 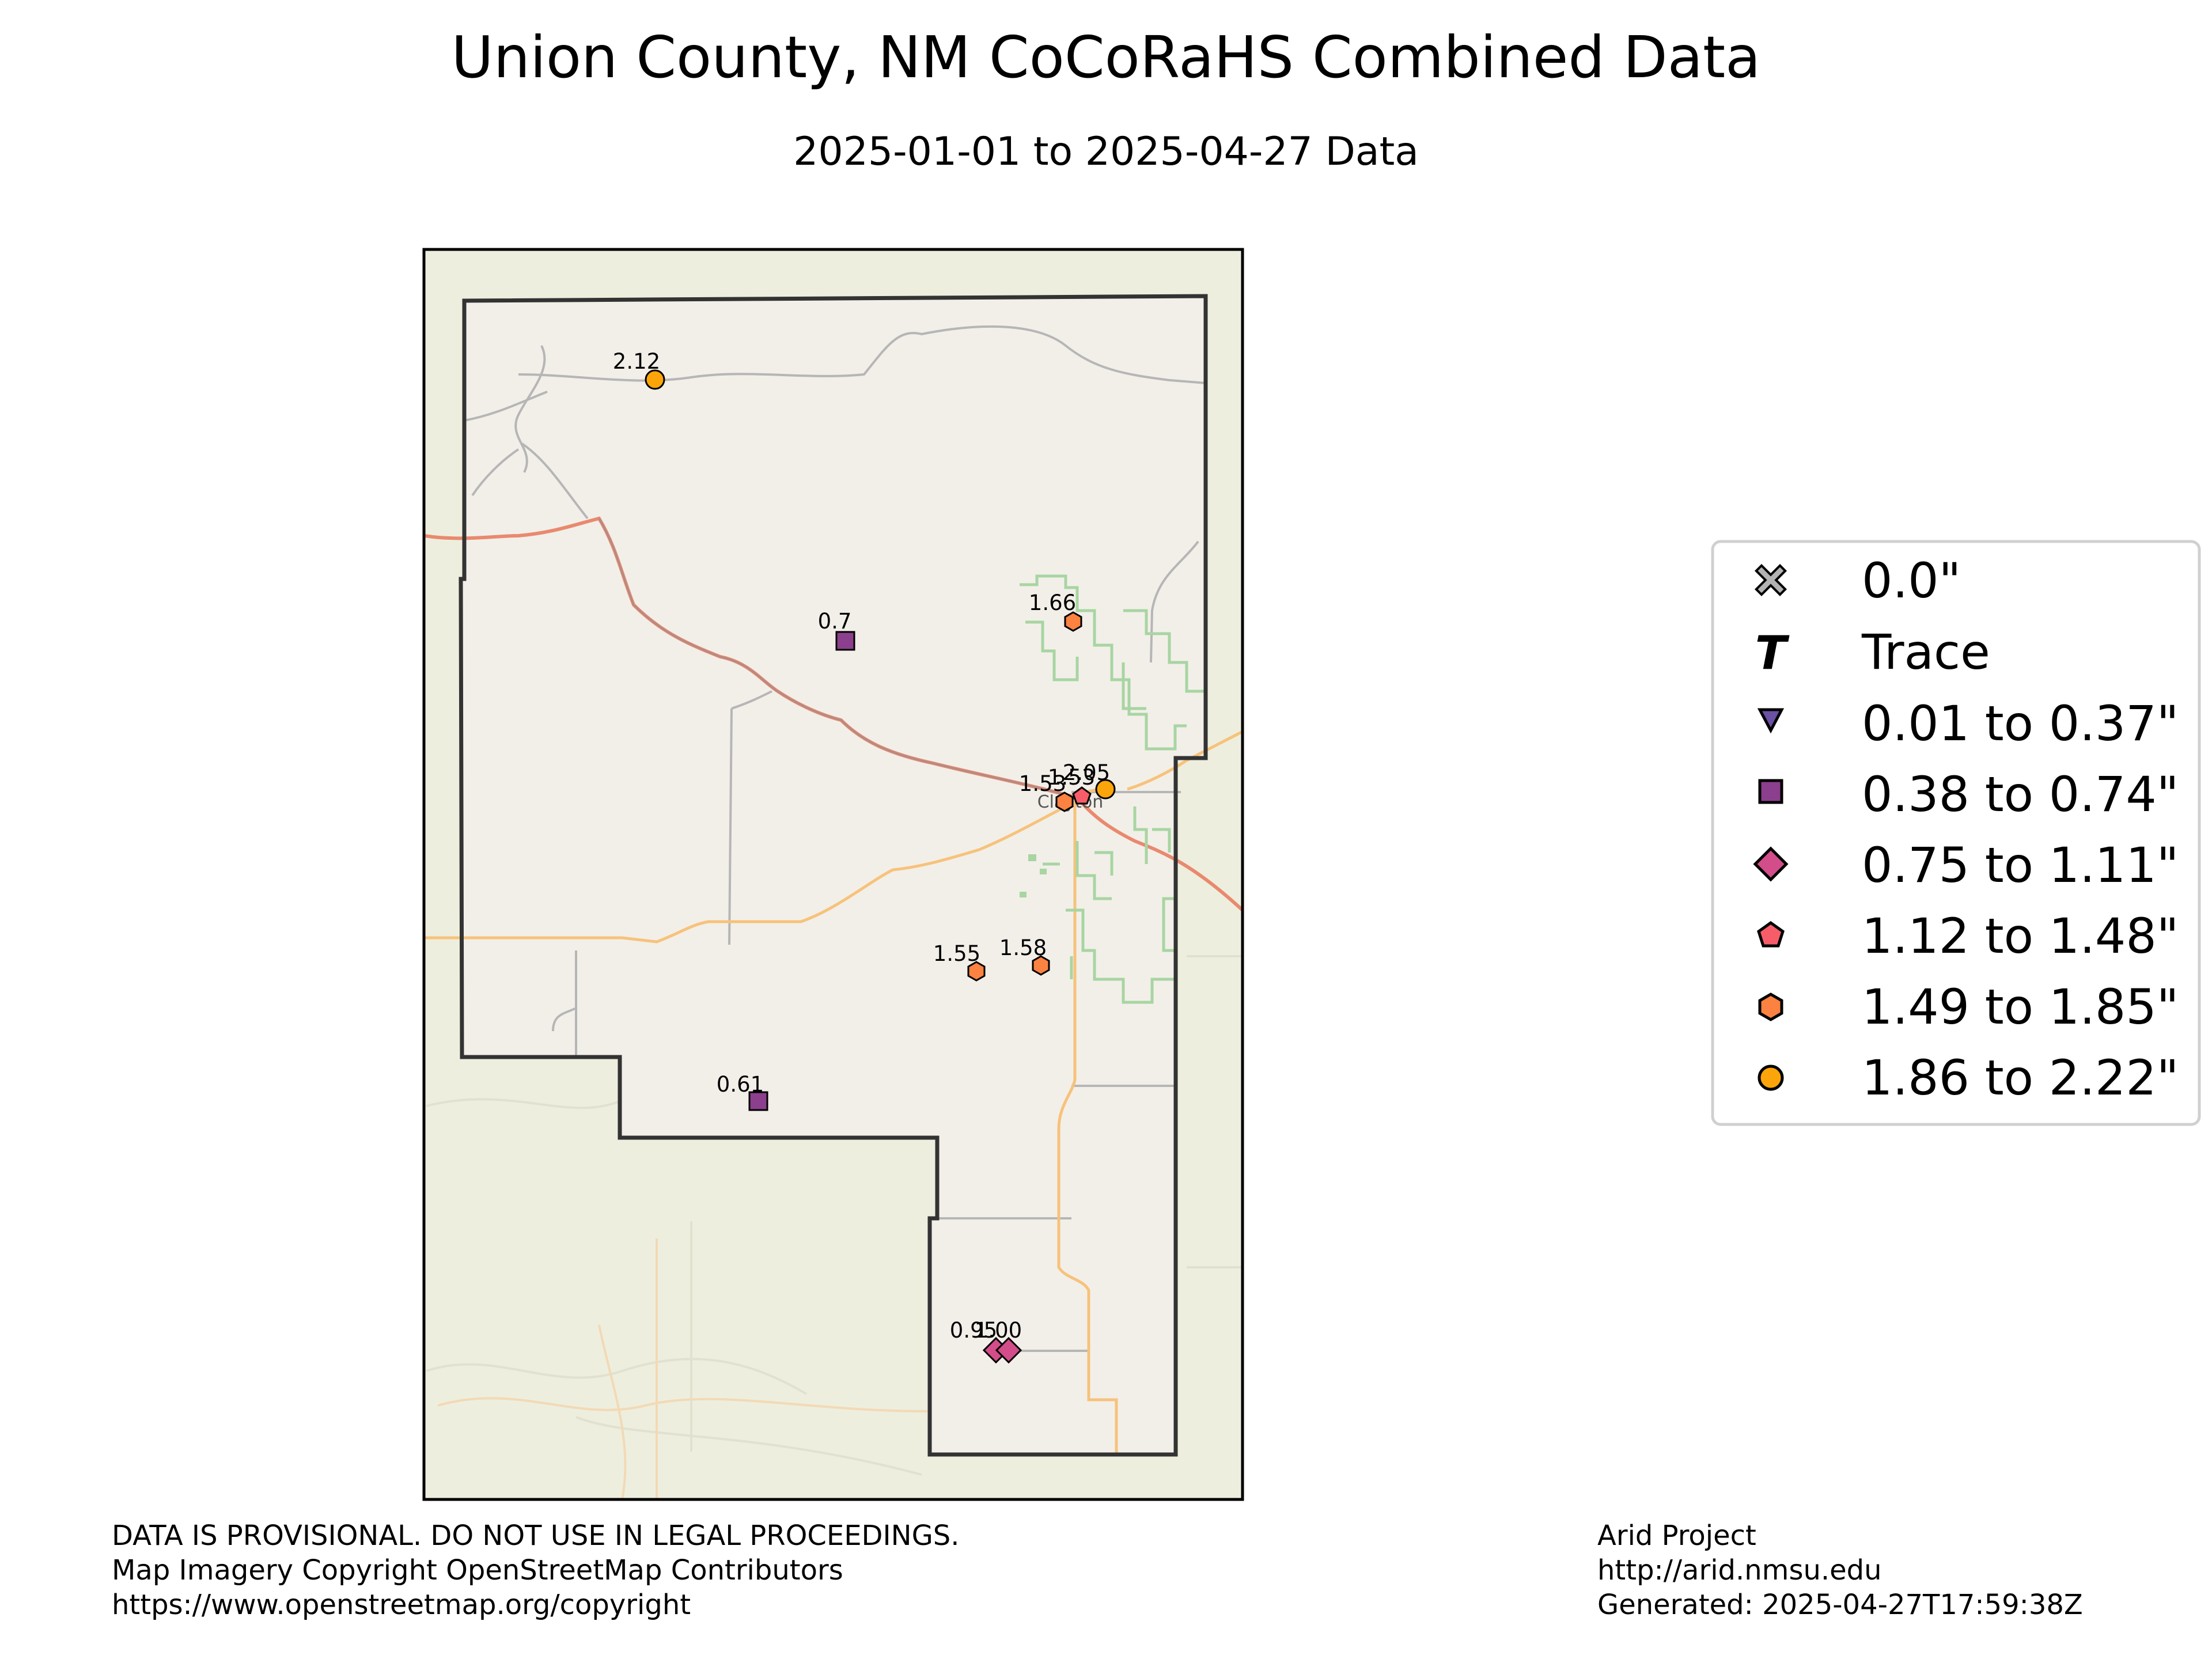 What do you see at coordinates (1676, 1536) in the screenshot?
I see `footer-line: Arid Project` at bounding box center [1676, 1536].